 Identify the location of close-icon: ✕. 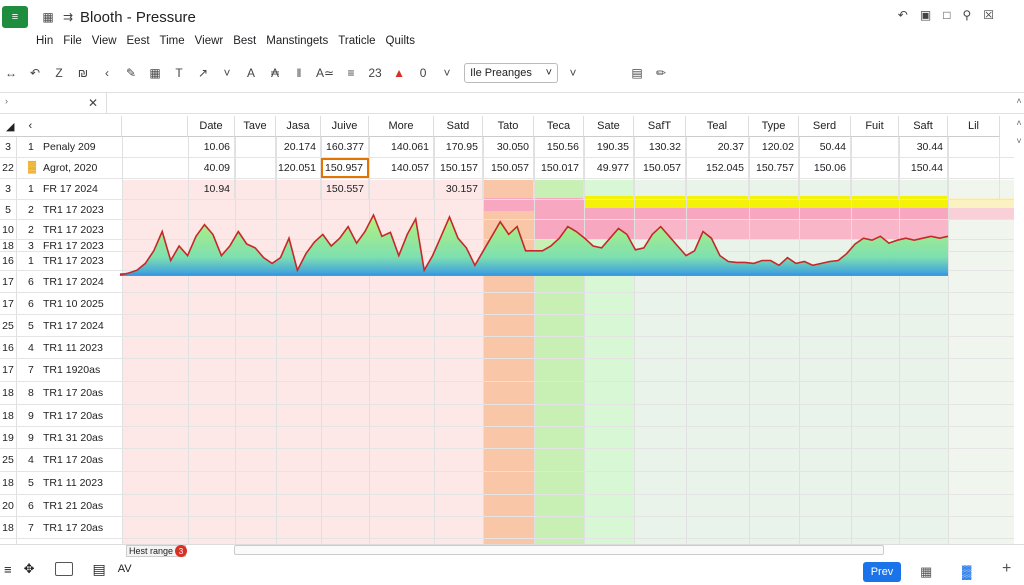
(92, 103).